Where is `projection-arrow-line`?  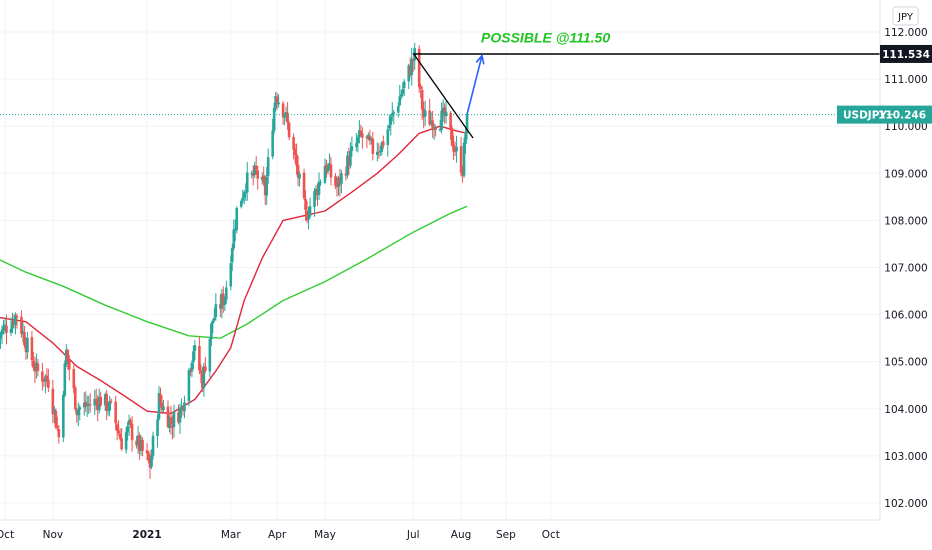
projection-arrow-line is located at coordinates (474, 85).